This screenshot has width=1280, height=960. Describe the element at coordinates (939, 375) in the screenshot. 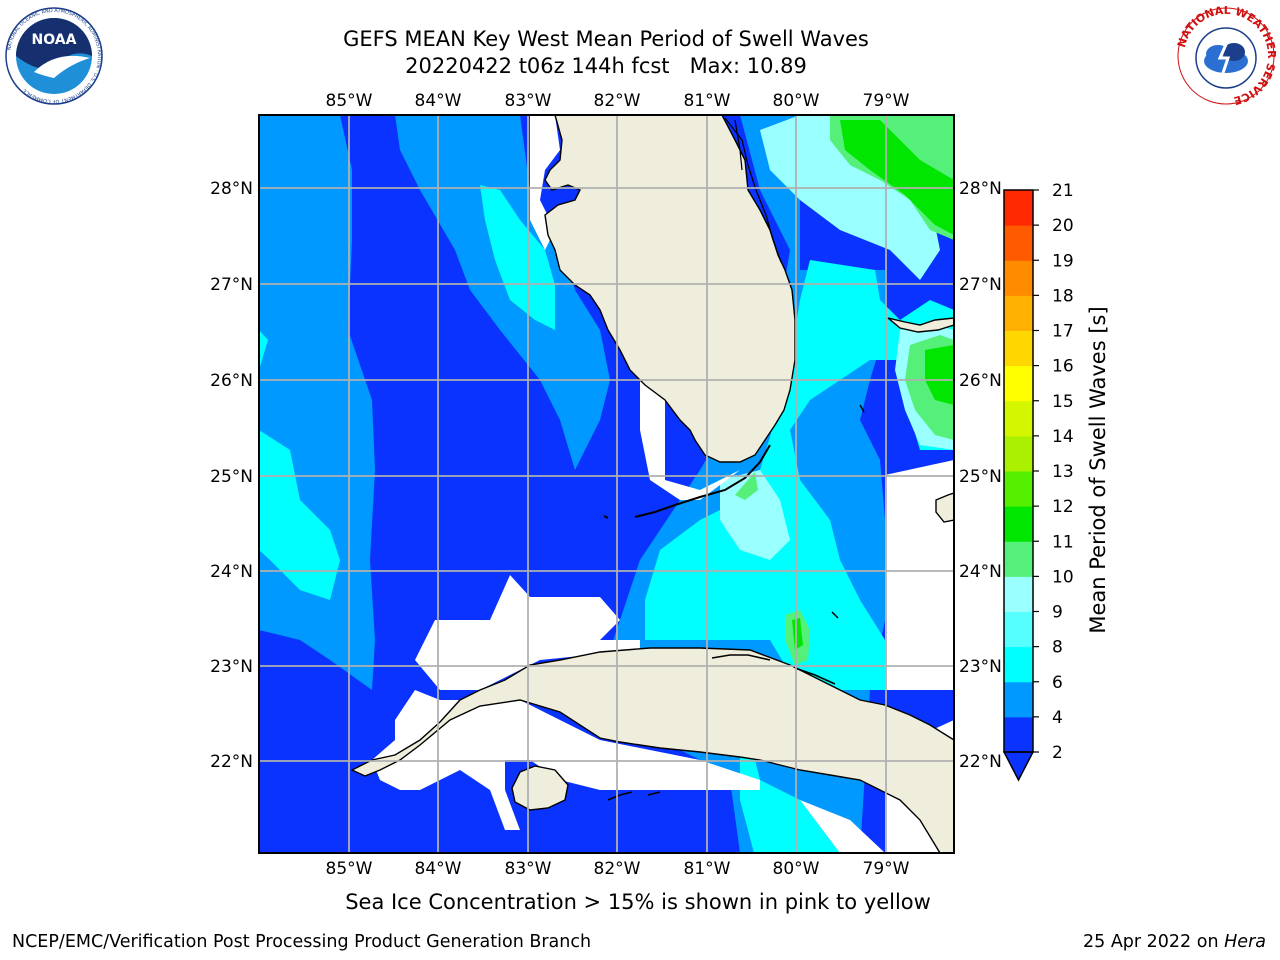

I see `swell-band-10-11-east` at that location.